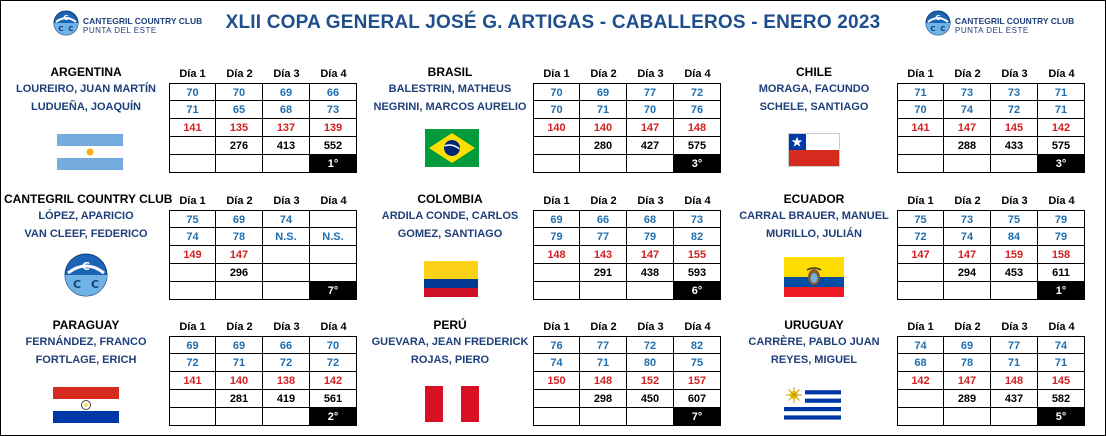 This screenshot has width=1106, height=436. Describe the element at coordinates (286, 237) in the screenshot. I see `score-cell: N.S.` at that location.